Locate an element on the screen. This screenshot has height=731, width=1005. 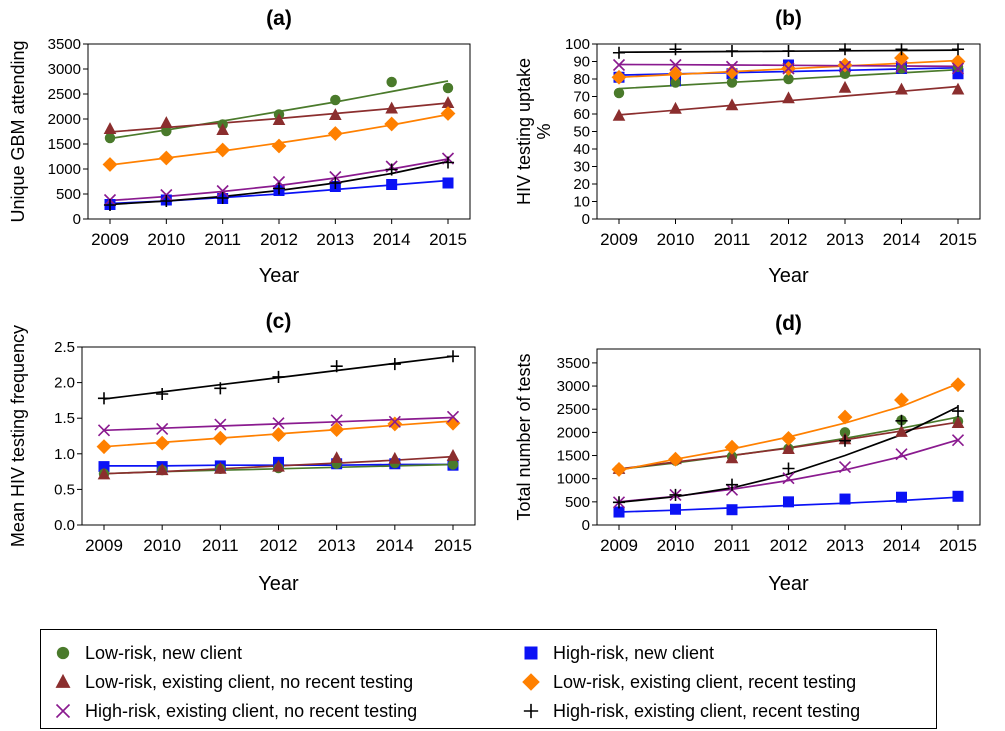
y-axis-title: Unique GBM attending is located at coordinates (18, 131).